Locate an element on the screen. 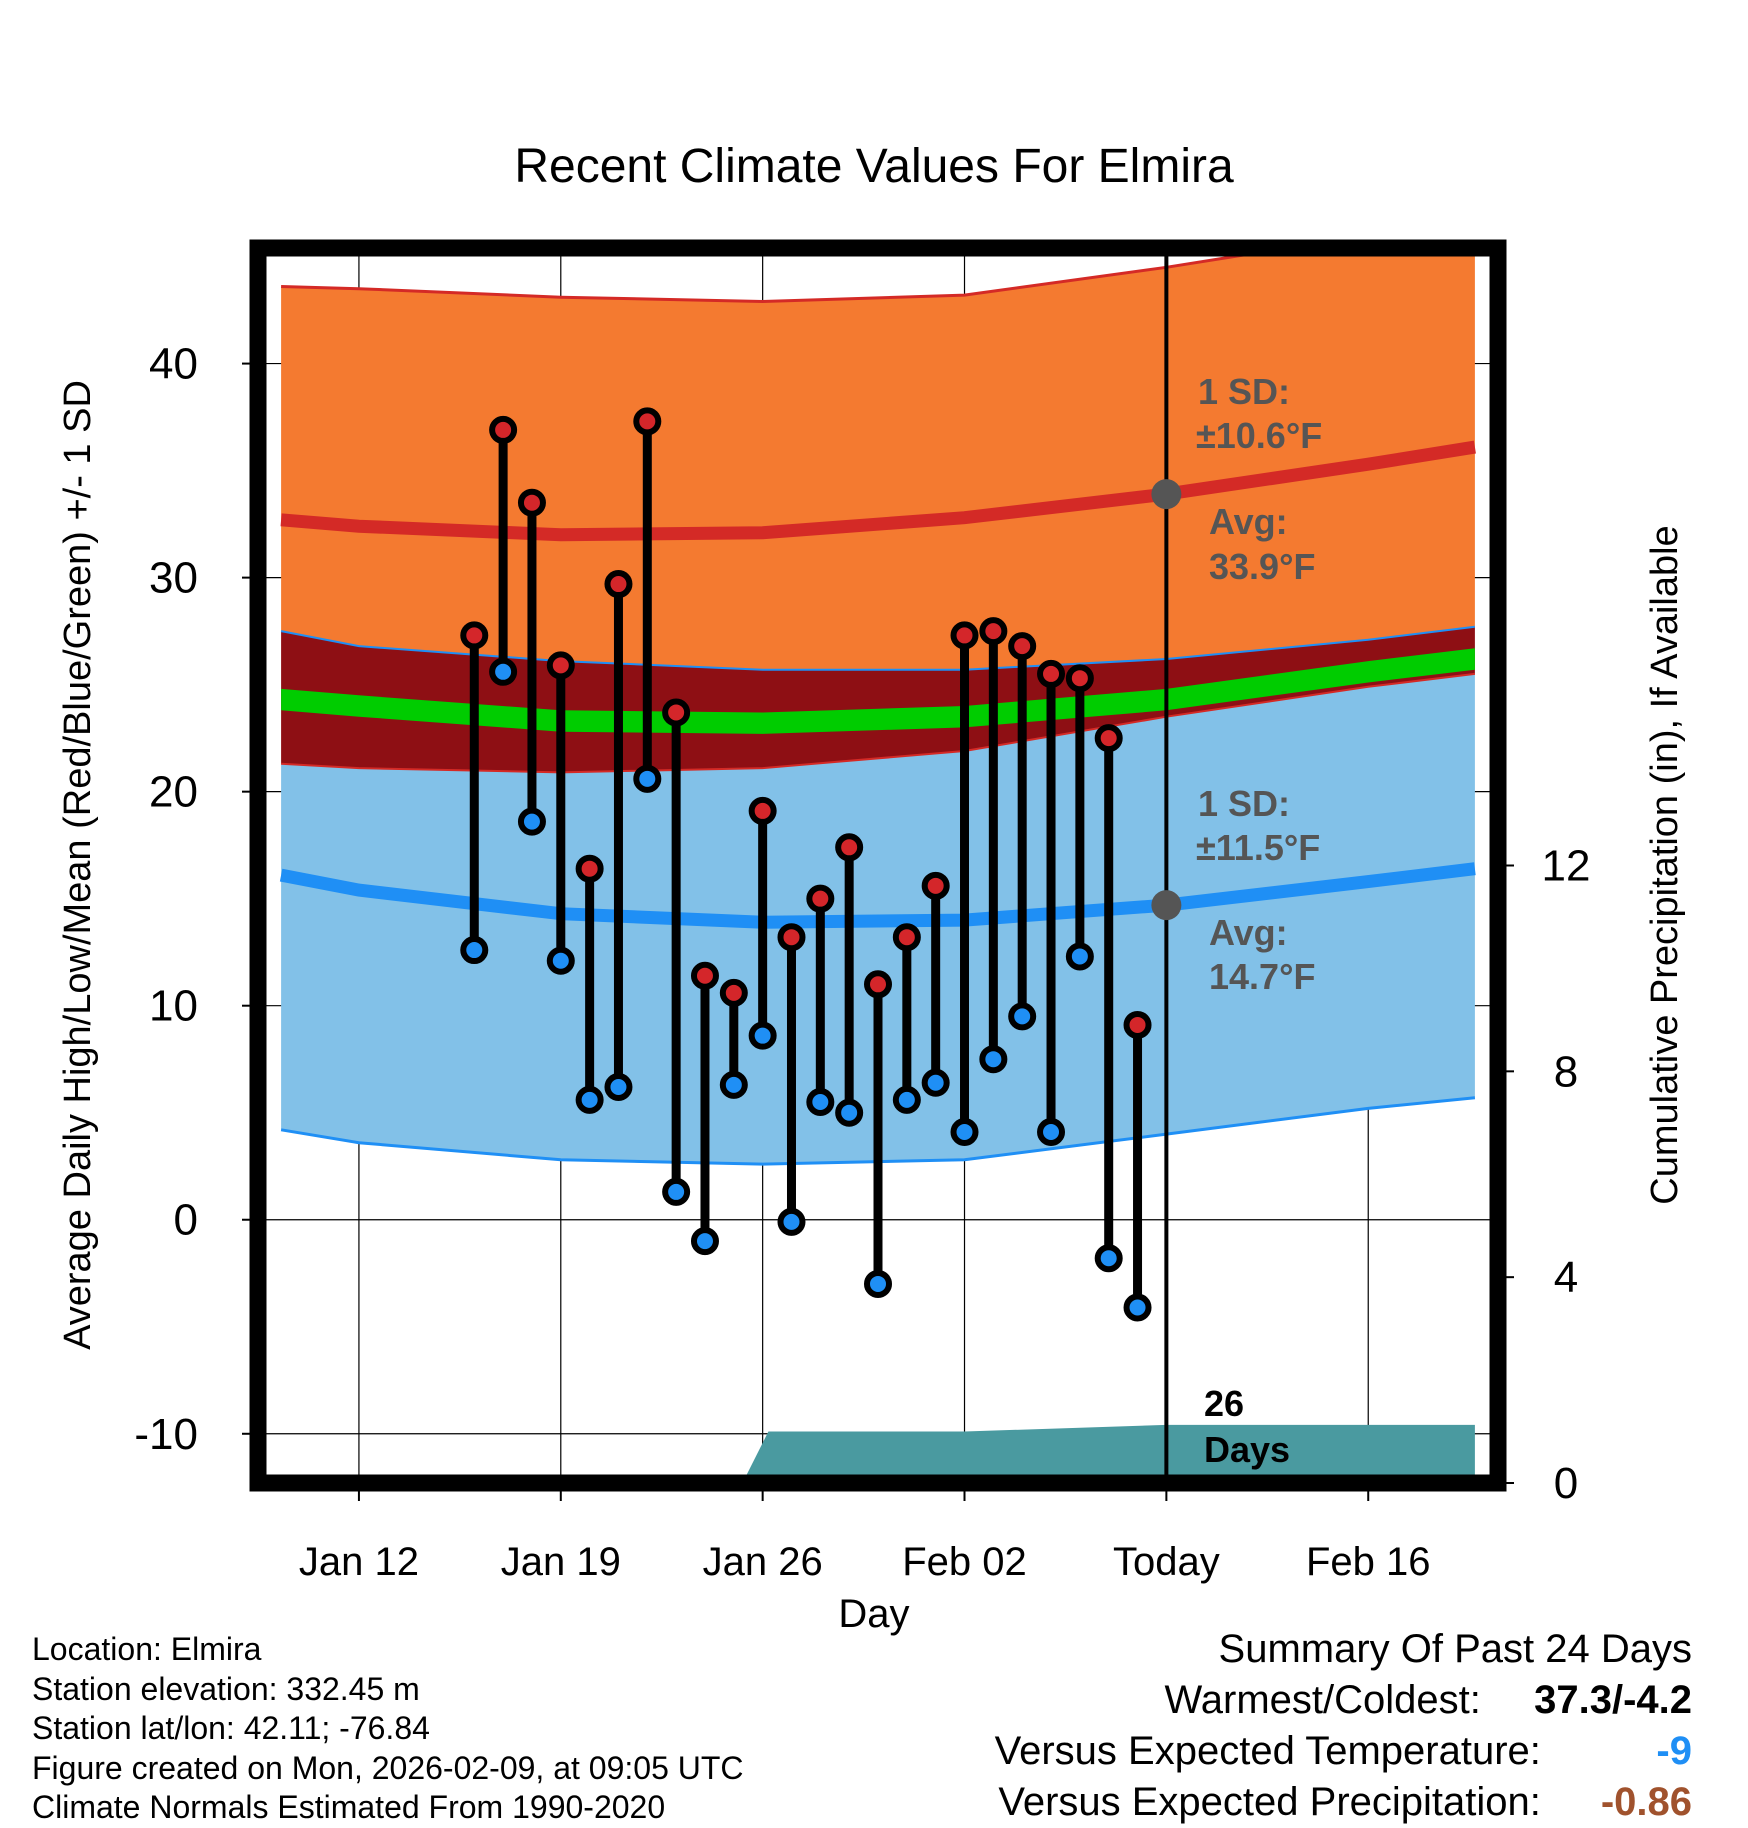  low-sd-label: 1 SD: is located at coordinates (1244, 803).